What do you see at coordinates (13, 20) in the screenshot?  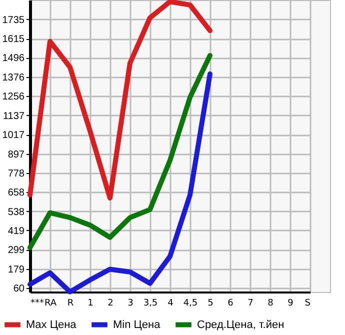 I see `y-tick-label: 1735` at bounding box center [13, 20].